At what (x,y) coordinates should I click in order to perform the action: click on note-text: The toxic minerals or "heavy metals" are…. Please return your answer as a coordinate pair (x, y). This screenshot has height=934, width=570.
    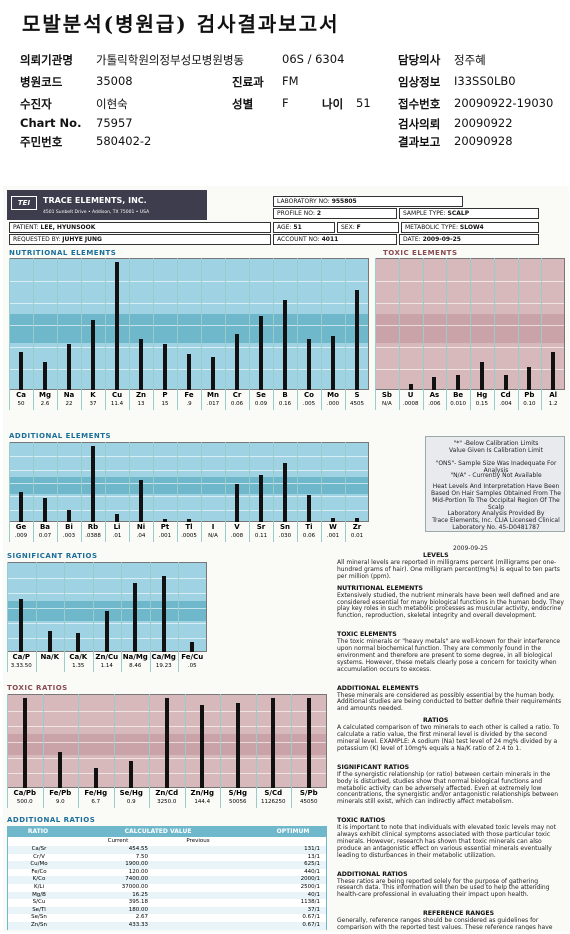
    Looking at the image, I should click on (449, 655).